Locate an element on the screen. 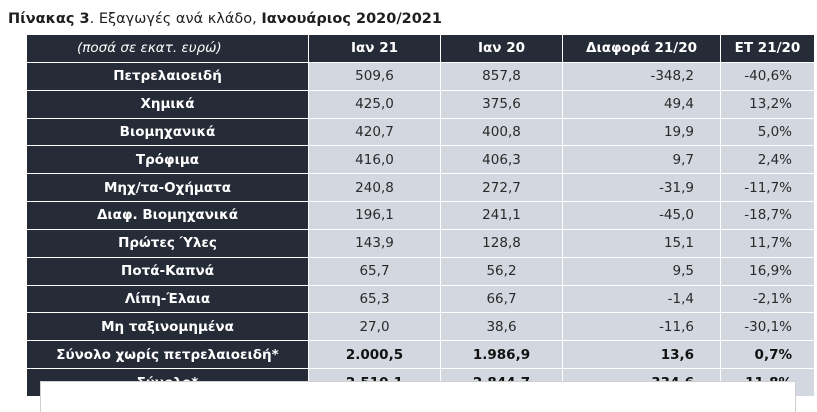  header-difference: Διαφορά 21/20 is located at coordinates (641, 48).